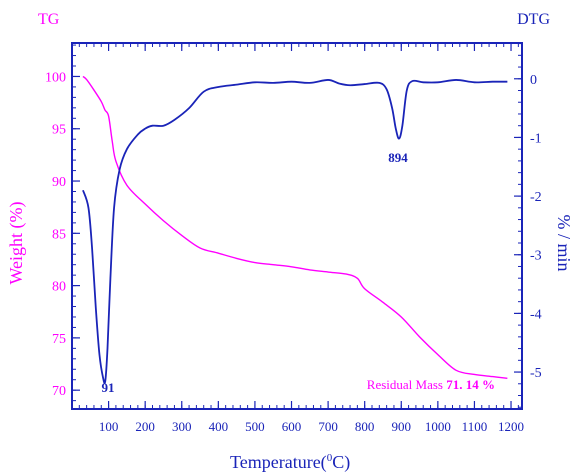 This screenshot has height=474, width=576. I want to click on y2-tick-label: -3, so click(536, 256).